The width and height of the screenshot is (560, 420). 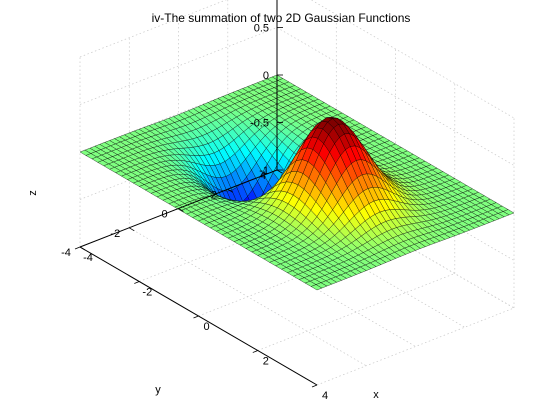 What do you see at coordinates (158, 390) in the screenshot?
I see `y-axis-label: y` at bounding box center [158, 390].